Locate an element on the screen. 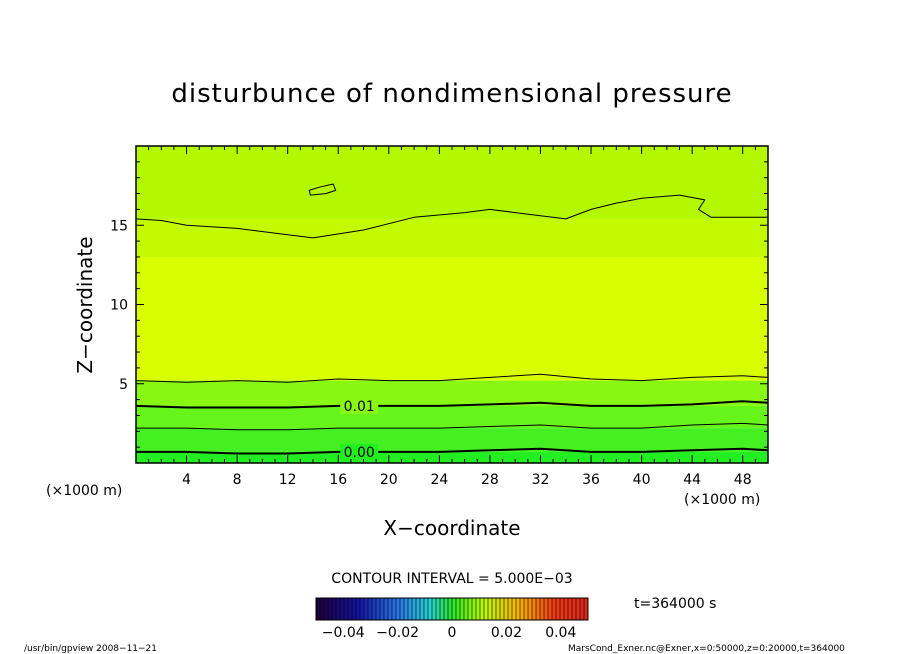 The height and width of the screenshot is (654, 904). colorbar-tick-label: −0.04 is located at coordinates (343, 633).